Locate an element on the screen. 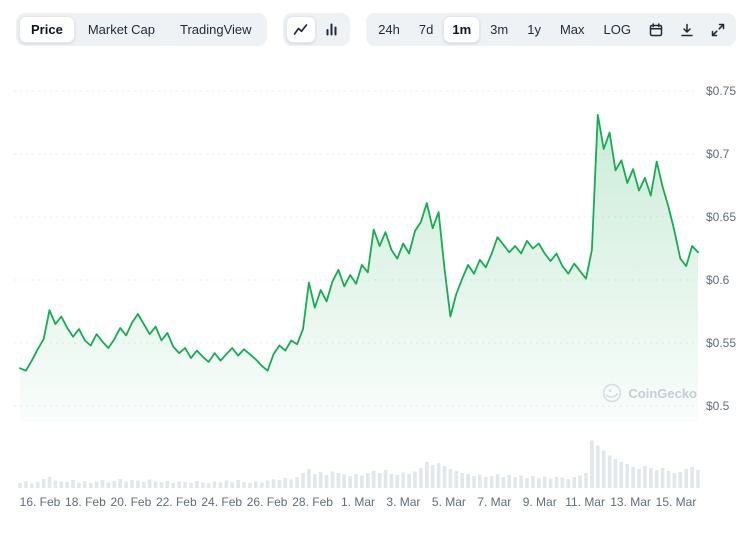 The height and width of the screenshot is (540, 752). range-controls: 24h 7d 1m 3m 1y Max LOG is located at coordinates (551, 29).